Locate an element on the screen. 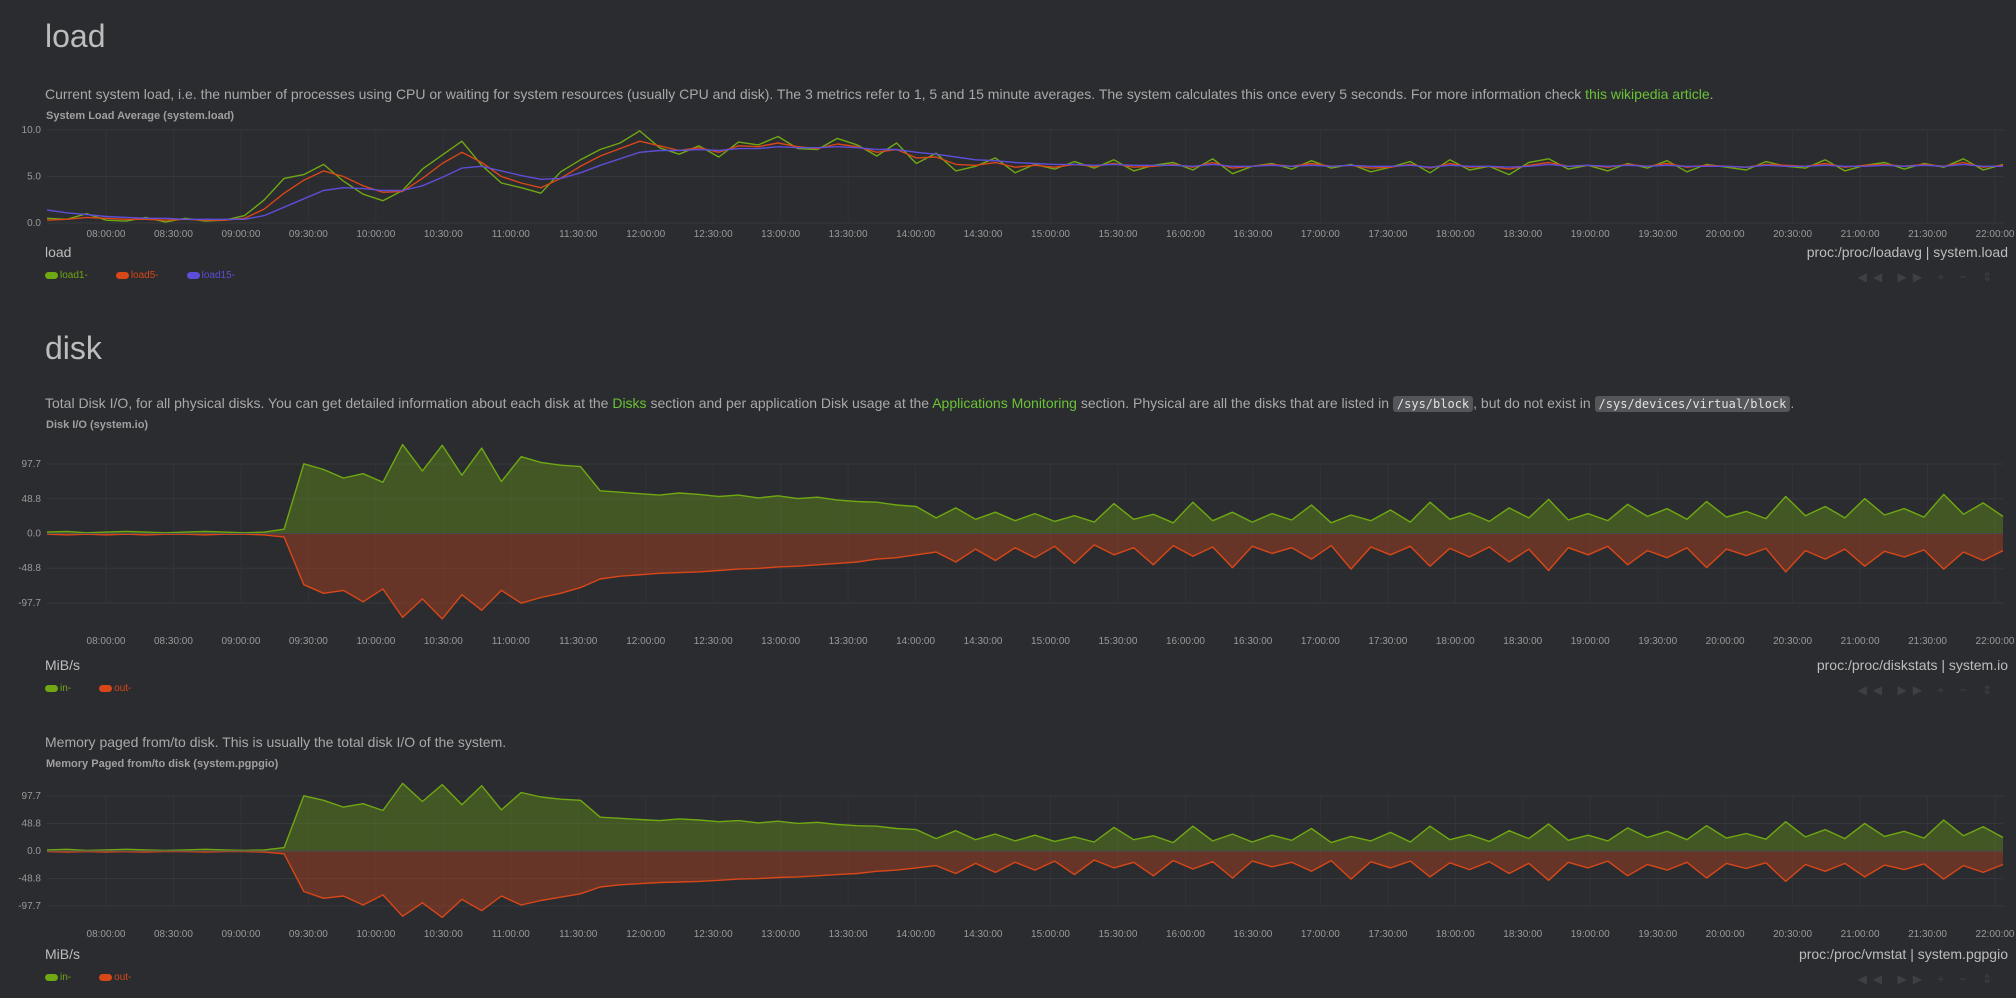 The height and width of the screenshot is (998, 2016). legend-item-io-in: in - is located at coordinates (58, 688).